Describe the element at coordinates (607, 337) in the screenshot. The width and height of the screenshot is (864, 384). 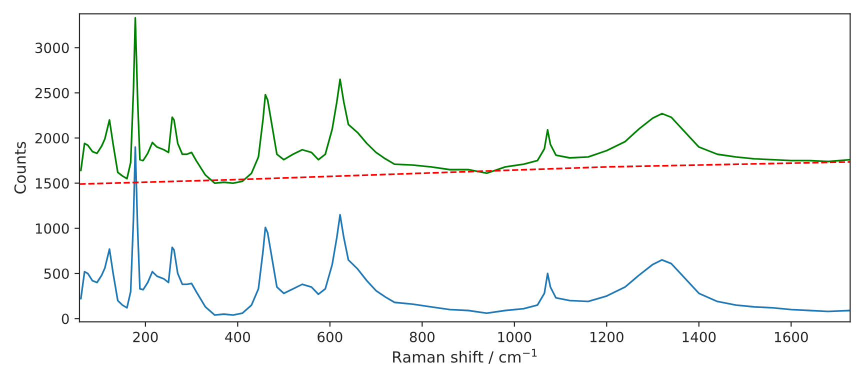
I see `x-tick-label: 1200` at that location.